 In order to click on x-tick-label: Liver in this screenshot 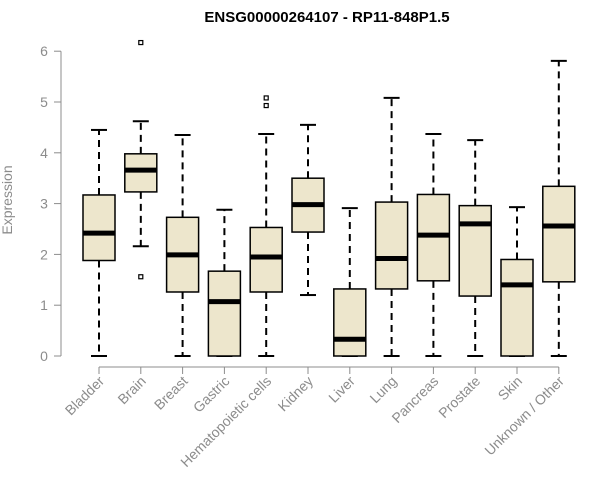, I will do `click(341, 389)`.